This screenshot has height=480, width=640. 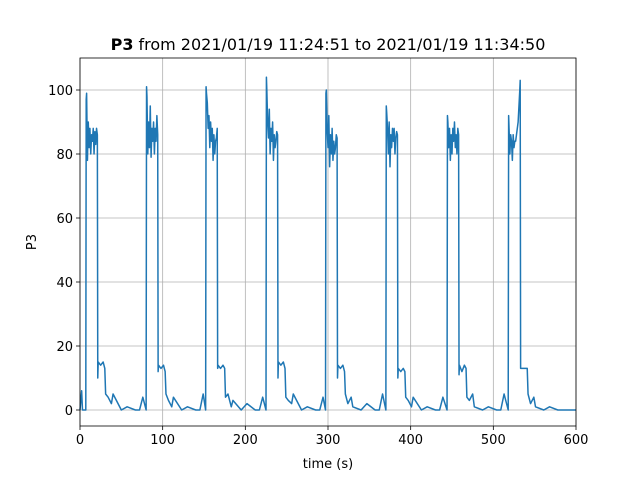 What do you see at coordinates (64, 347) in the screenshot?
I see `y-tick-label: 20` at bounding box center [64, 347].